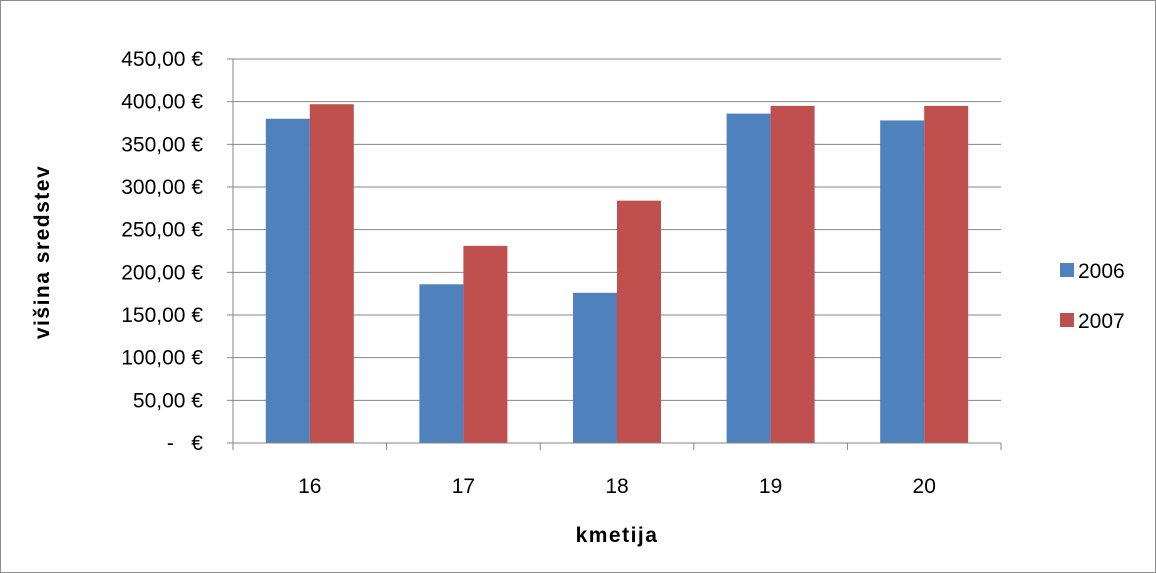  What do you see at coordinates (463, 486) in the screenshot?
I see `x-tick-label: 17` at bounding box center [463, 486].